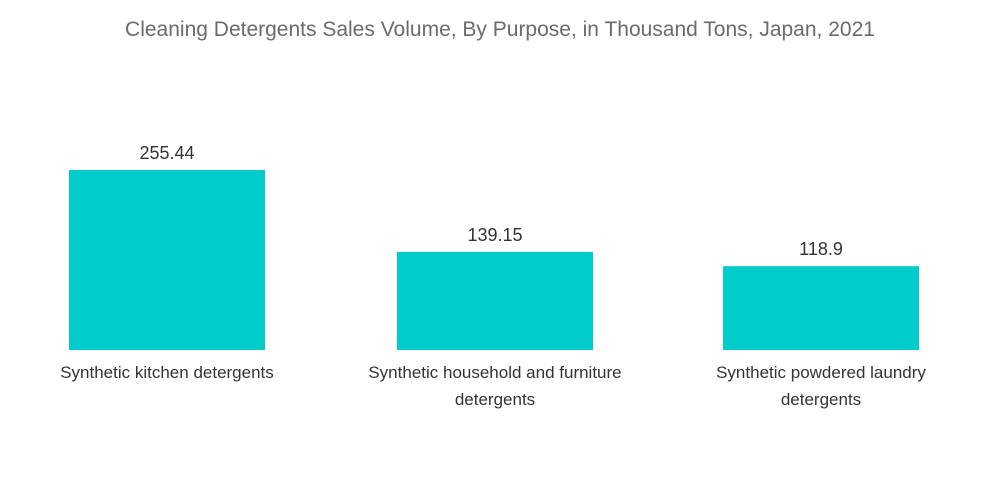 The height and width of the screenshot is (504, 1000). Describe the element at coordinates (167, 372) in the screenshot. I see `category-label-1: Synthetic kitchen detergents` at that location.